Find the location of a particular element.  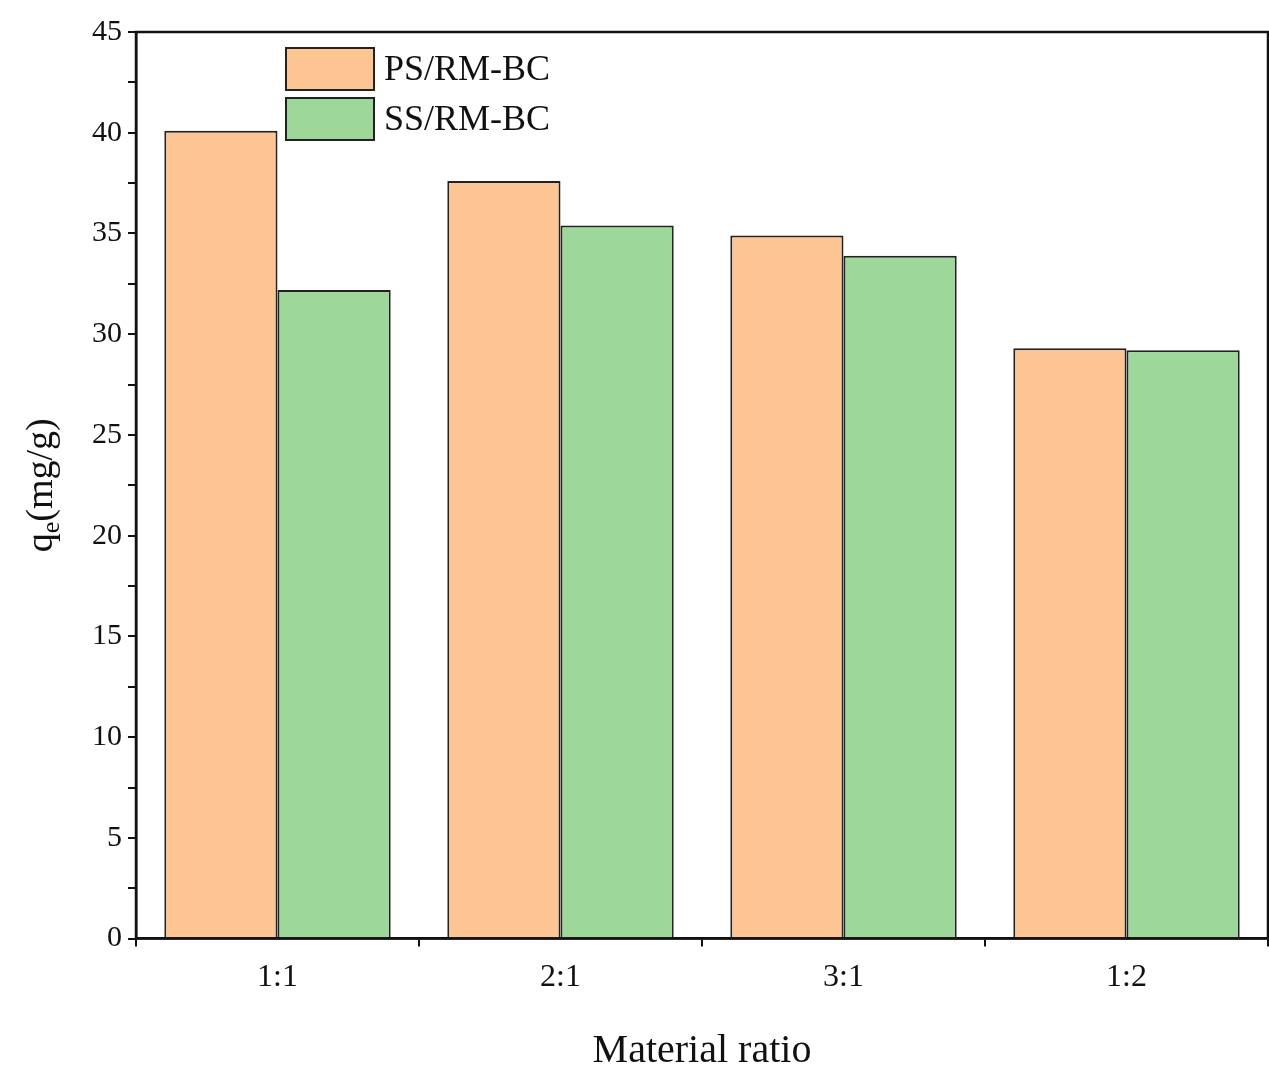

y-tick-label: 10 is located at coordinates (107, 735).